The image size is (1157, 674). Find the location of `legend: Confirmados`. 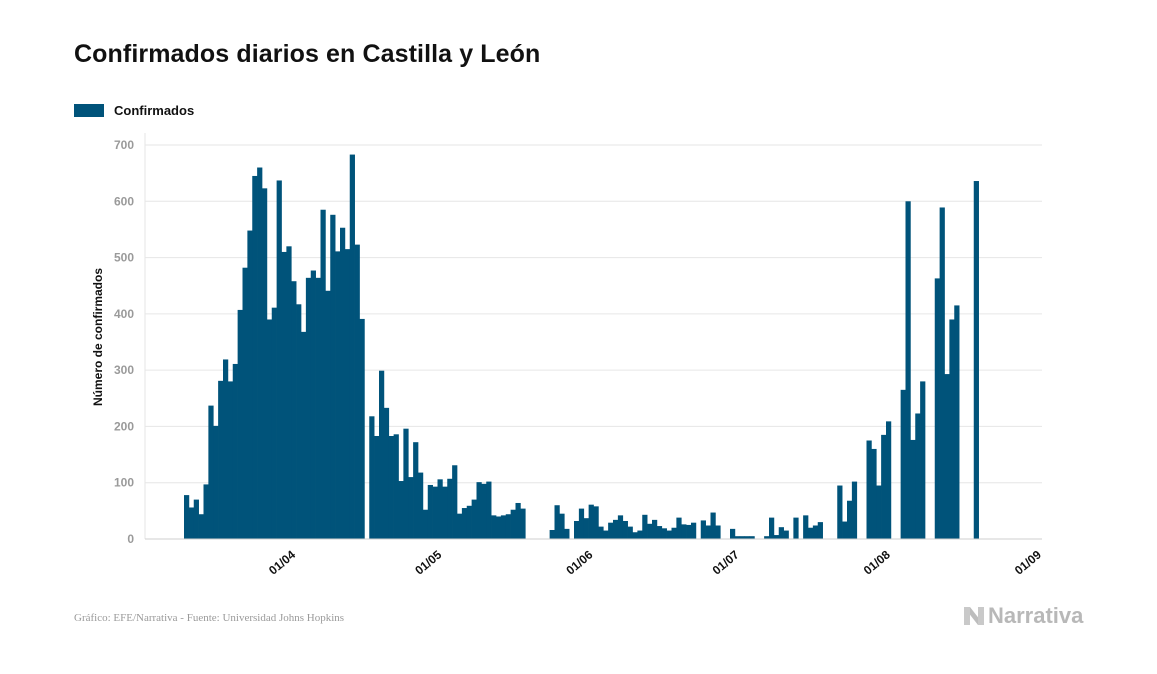

legend: Confirmados is located at coordinates (134, 110).